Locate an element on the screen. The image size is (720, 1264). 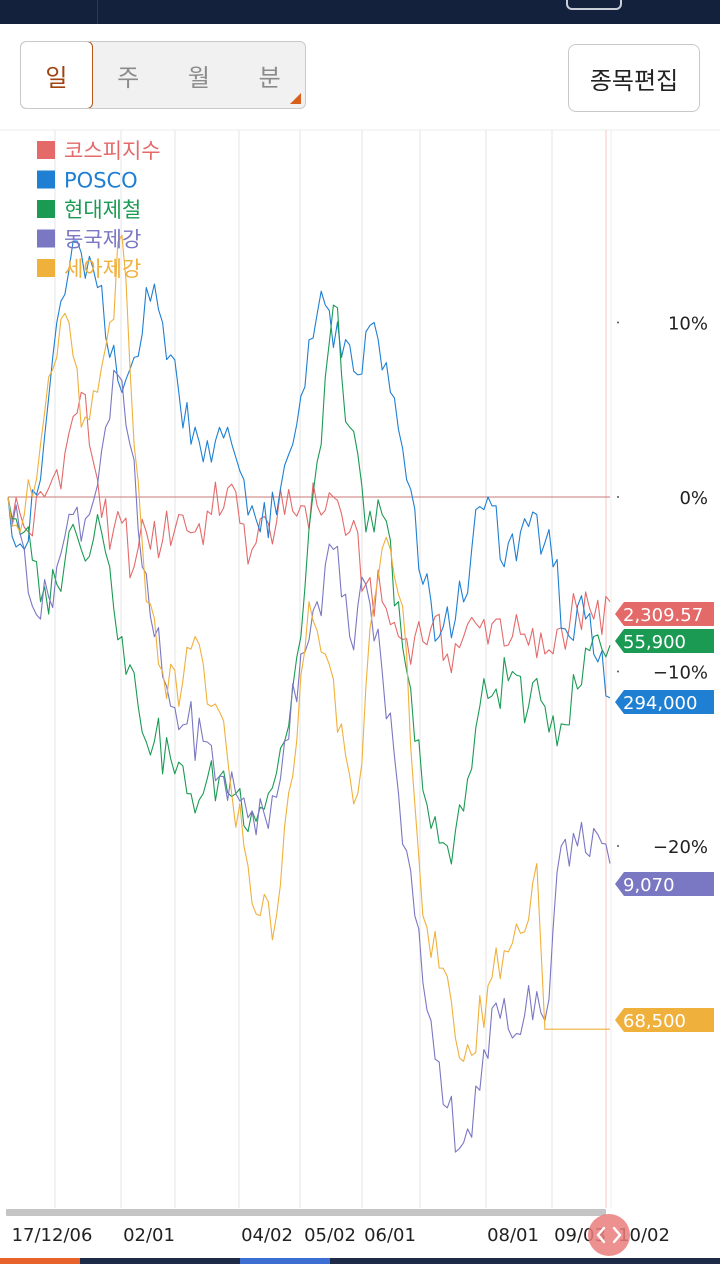
scroll-handle-button is located at coordinates (609, 1235).